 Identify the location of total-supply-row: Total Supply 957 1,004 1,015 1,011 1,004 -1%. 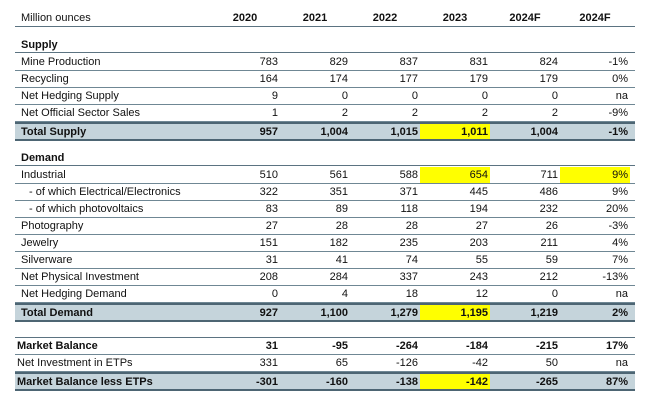
(325, 131).